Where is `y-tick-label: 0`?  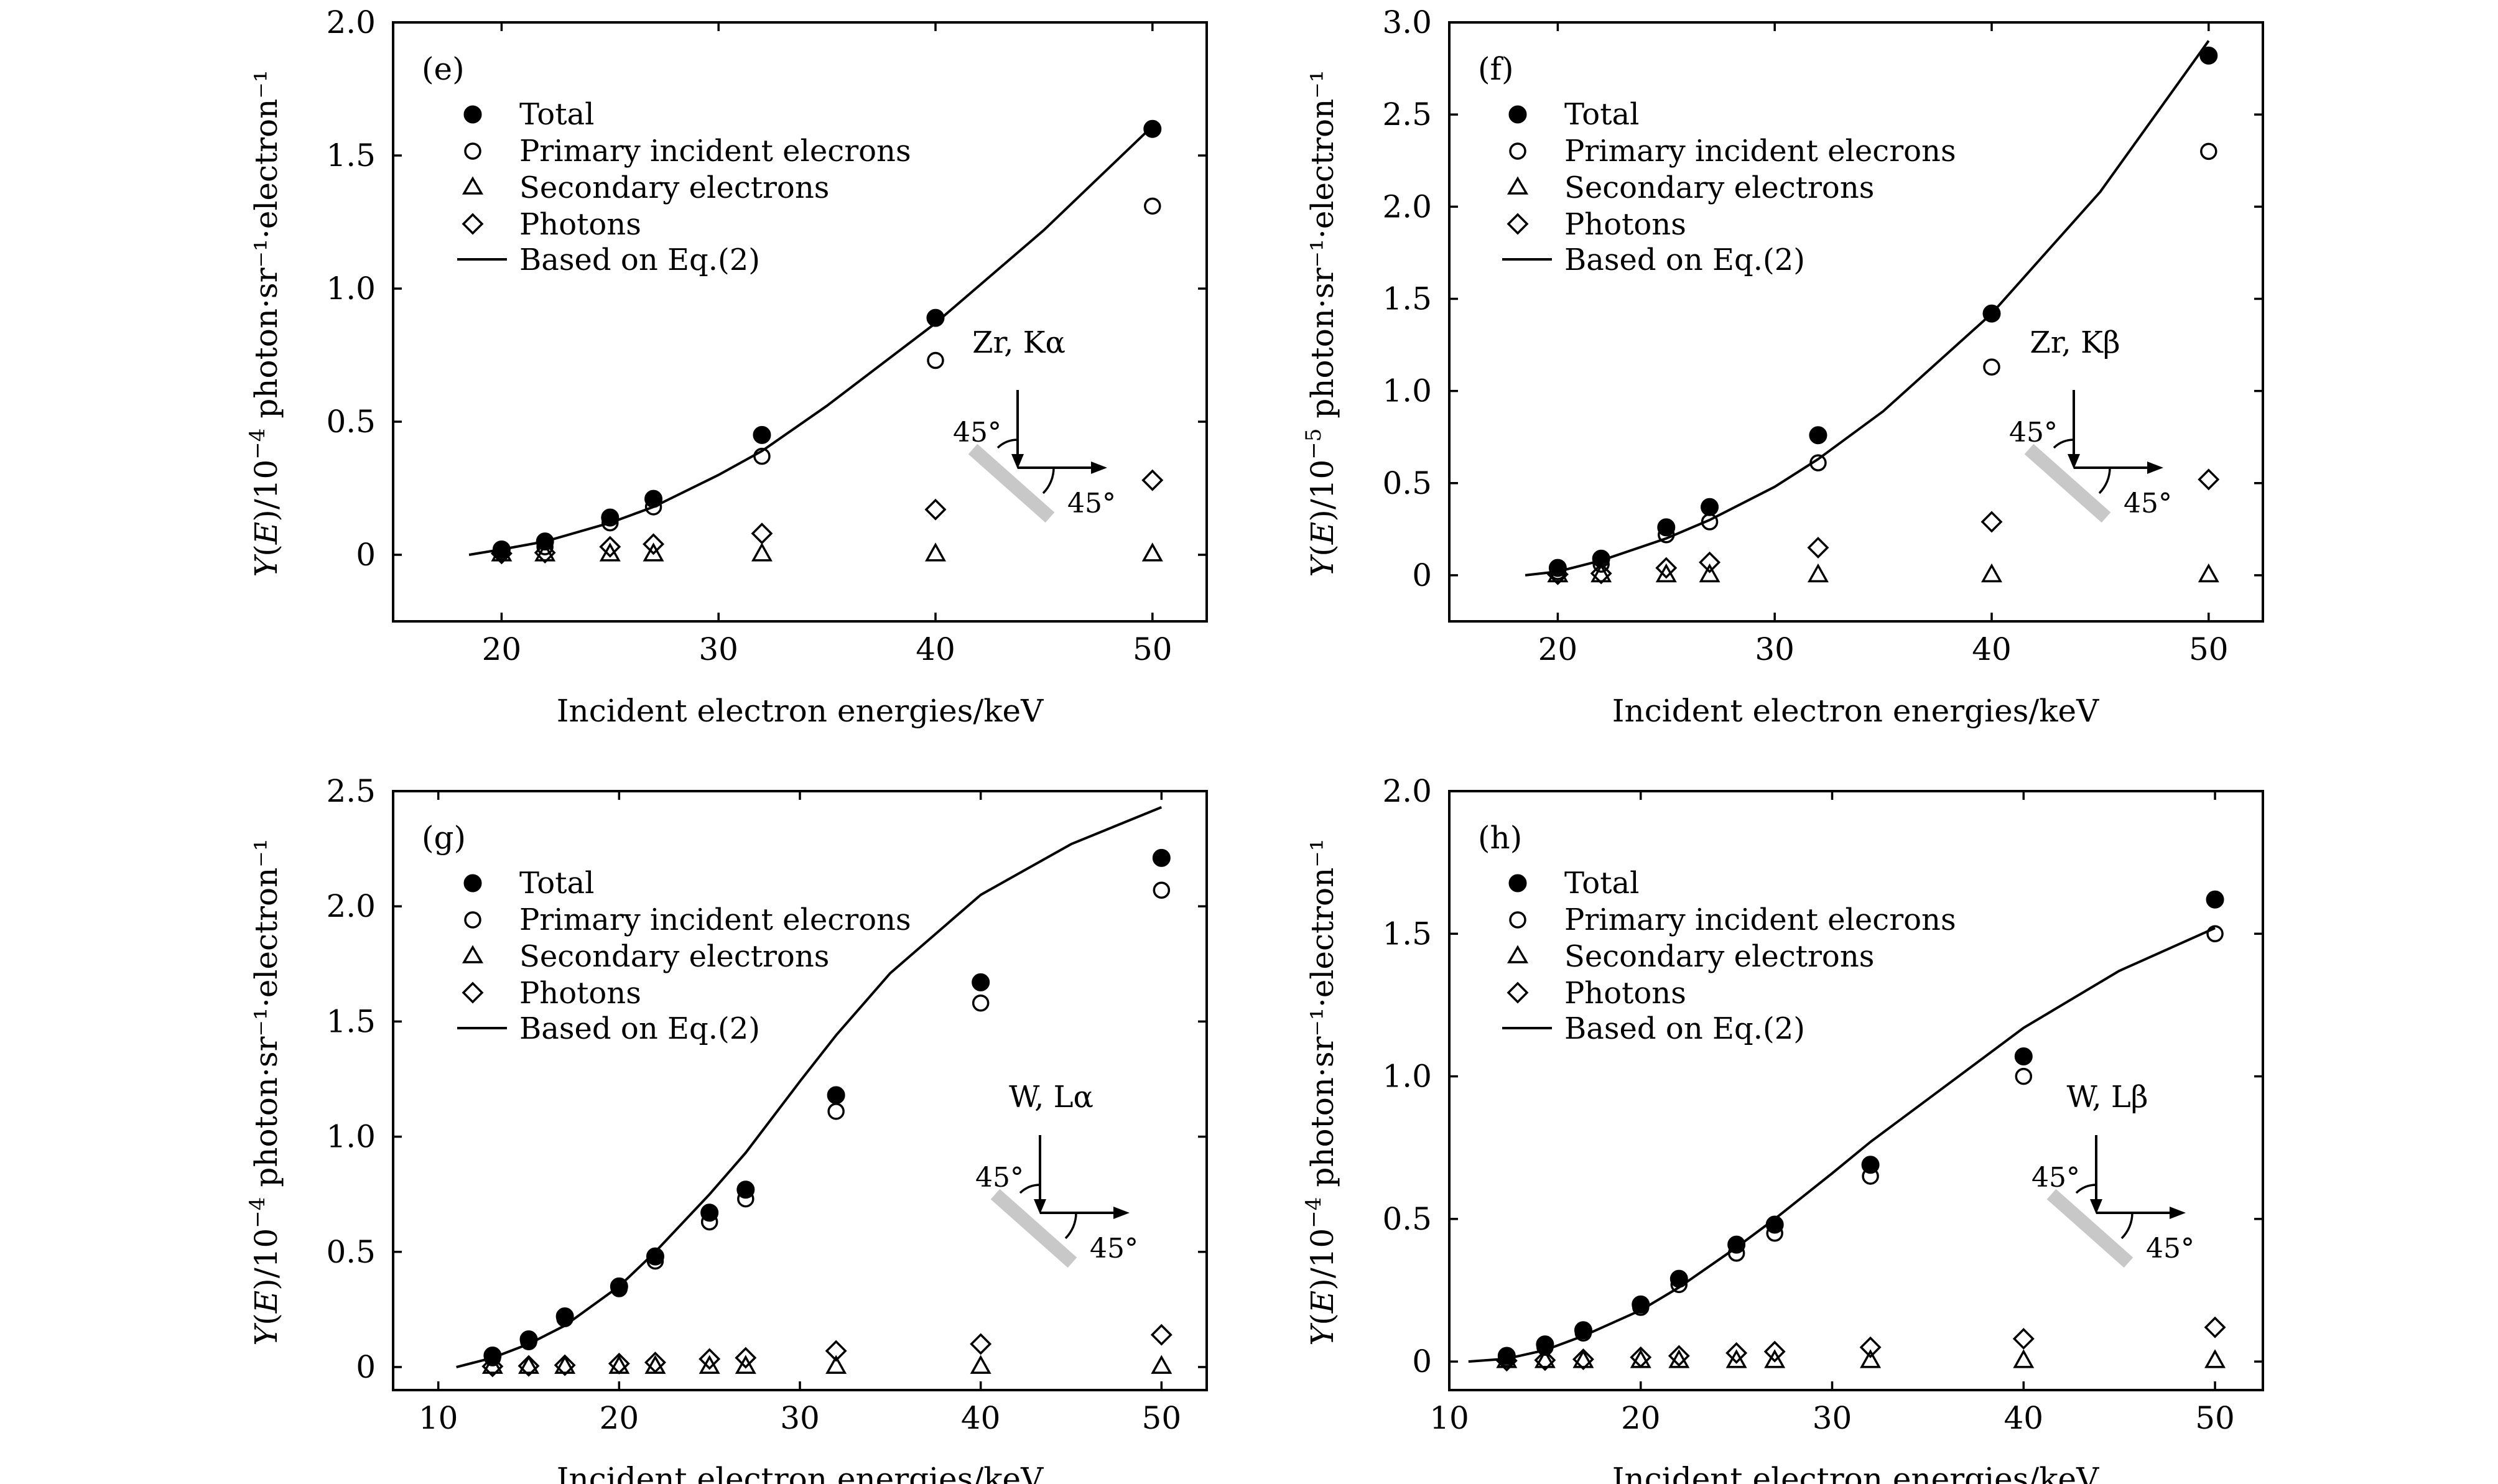 y-tick-label: 0 is located at coordinates (1422, 575).